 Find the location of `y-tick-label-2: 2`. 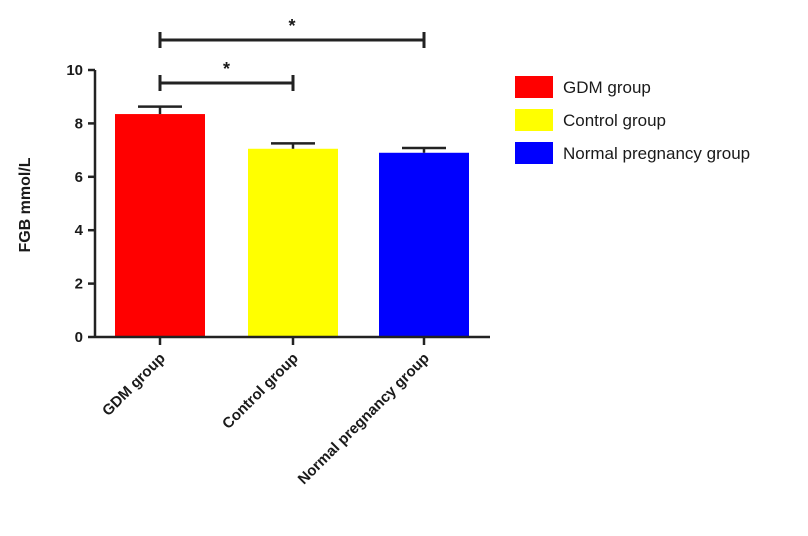

y-tick-label-2: 2 is located at coordinates (79, 284).